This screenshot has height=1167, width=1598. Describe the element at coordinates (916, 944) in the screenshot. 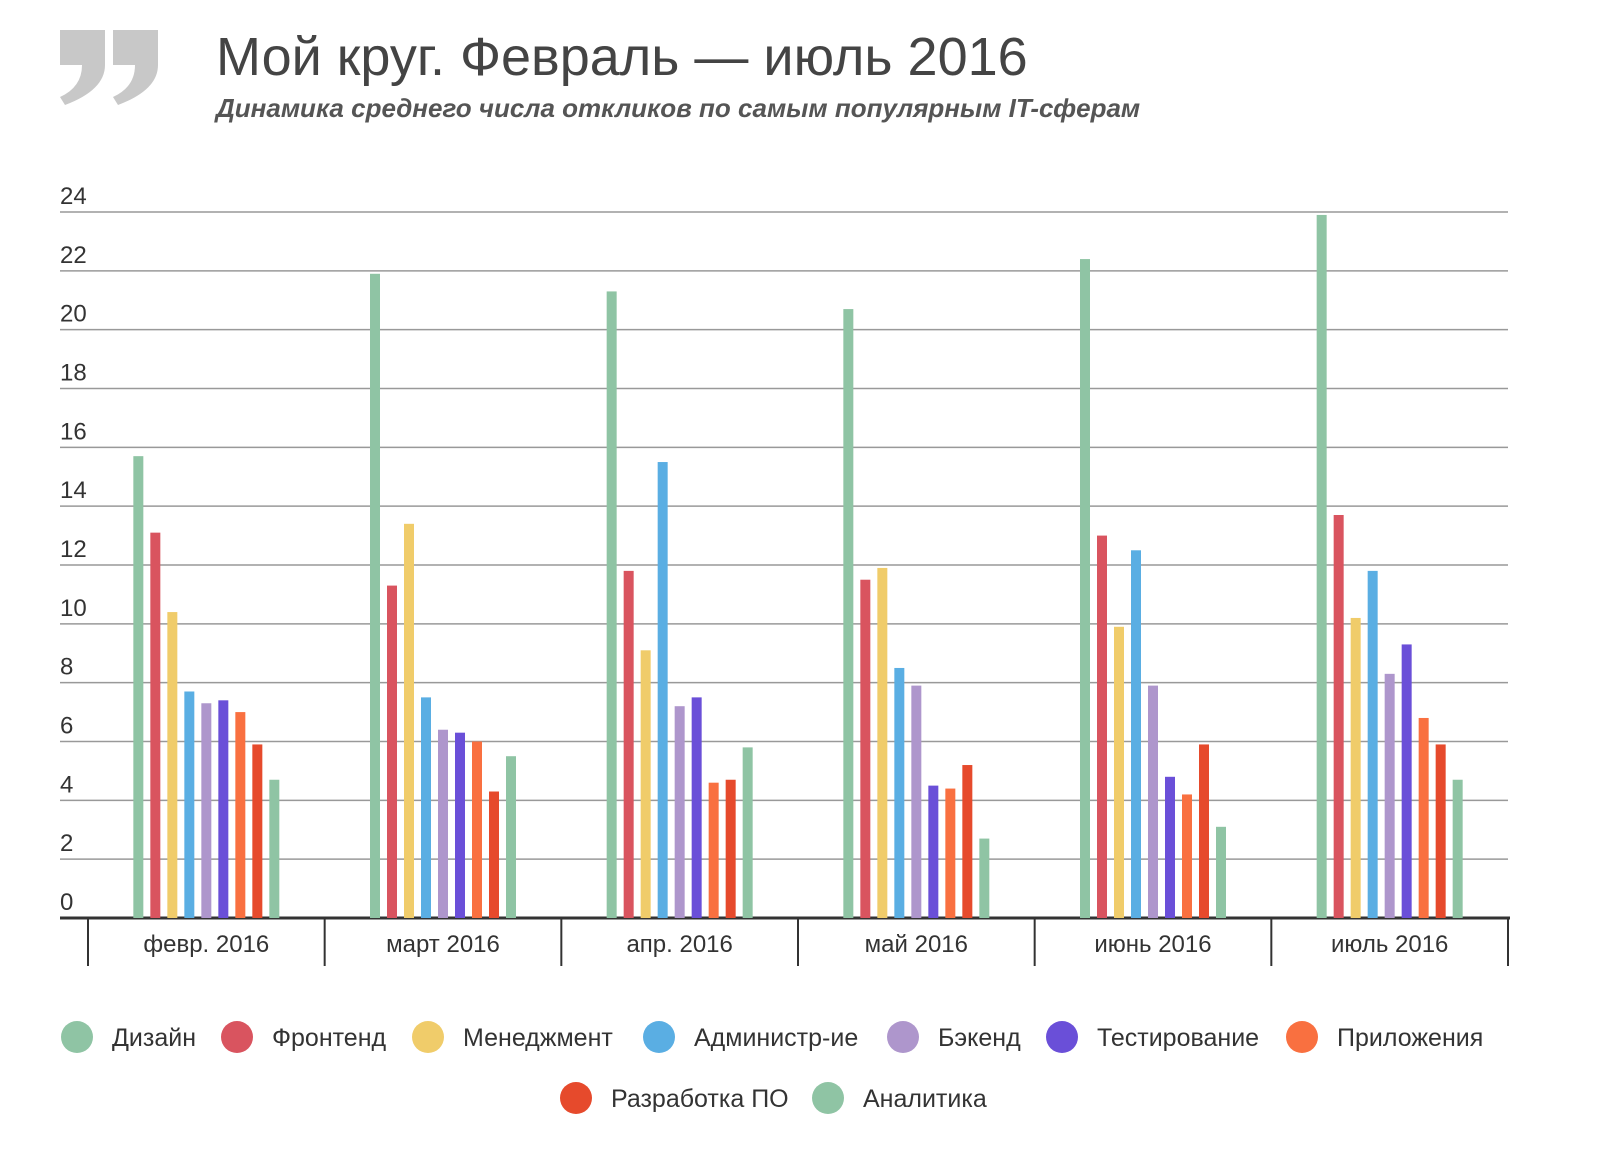

I see `x-tick-label: май 2016` at that location.